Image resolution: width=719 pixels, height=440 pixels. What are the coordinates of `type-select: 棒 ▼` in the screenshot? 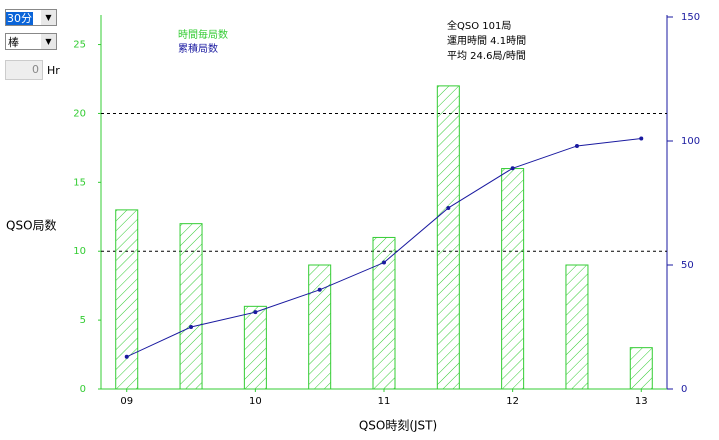 It's located at (31, 41).